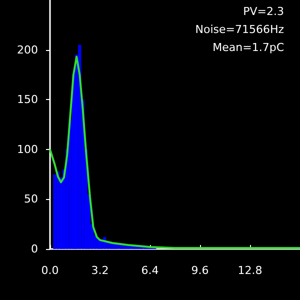 The height and width of the screenshot is (300, 300). Describe the element at coordinates (50, 270) in the screenshot. I see `x-tick-label: 0.0` at that location.